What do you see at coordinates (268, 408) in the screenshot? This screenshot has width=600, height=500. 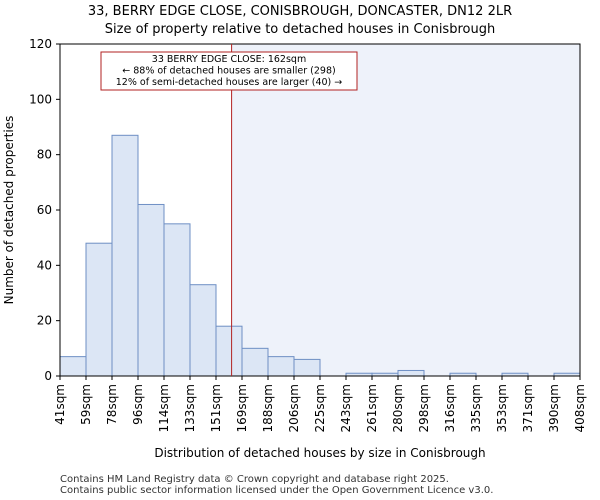 I see `x-tick-label-8: 188sqm` at bounding box center [268, 408].